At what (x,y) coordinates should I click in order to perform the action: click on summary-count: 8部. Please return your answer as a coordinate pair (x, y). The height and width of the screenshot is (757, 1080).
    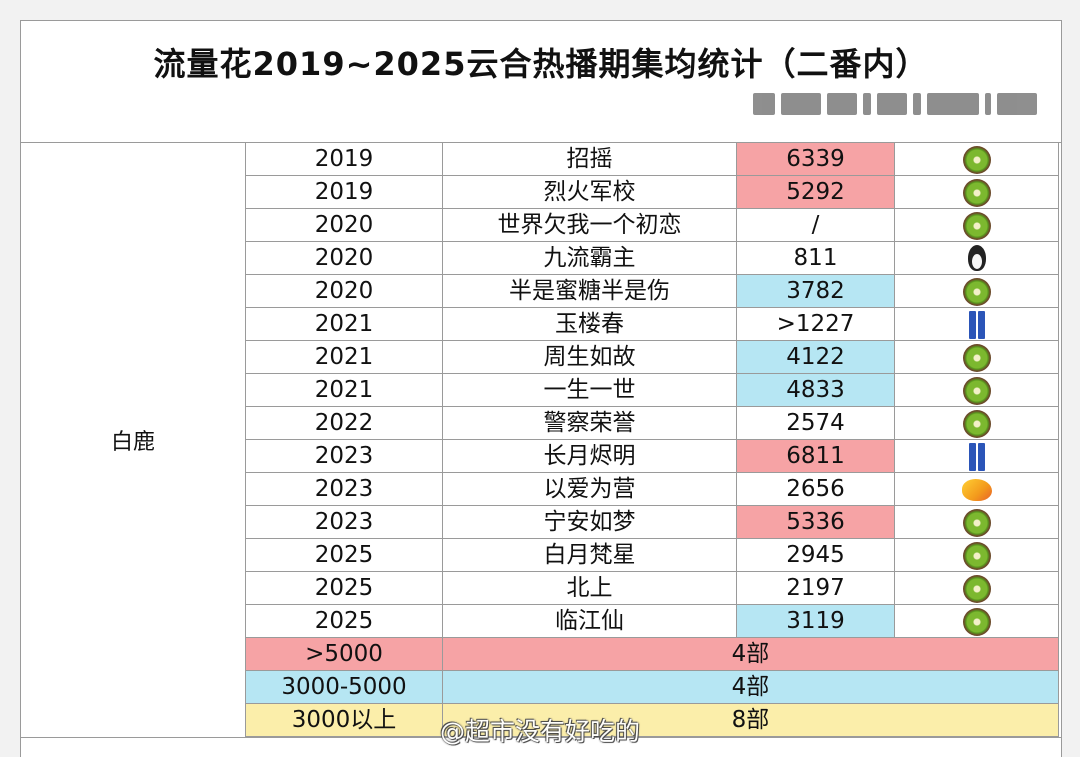
    Looking at the image, I should click on (750, 720).